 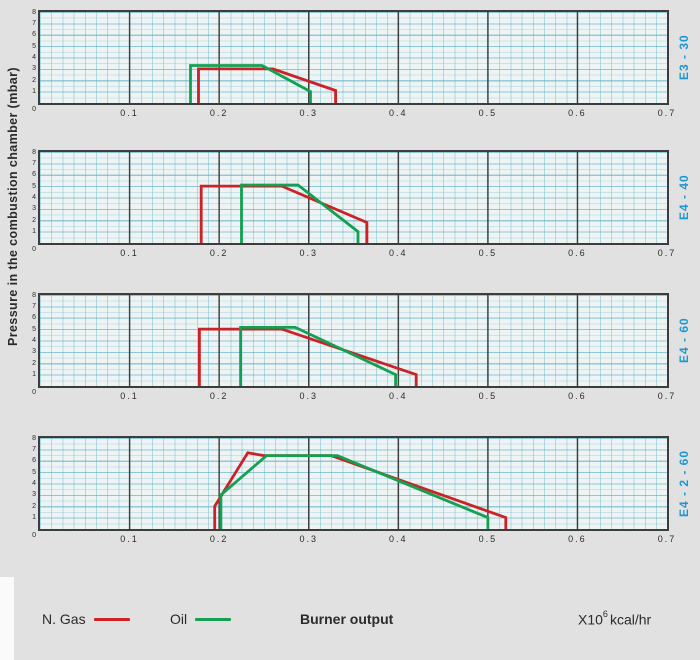 I want to click on page-margin-strip, so click(x=7, y=618).